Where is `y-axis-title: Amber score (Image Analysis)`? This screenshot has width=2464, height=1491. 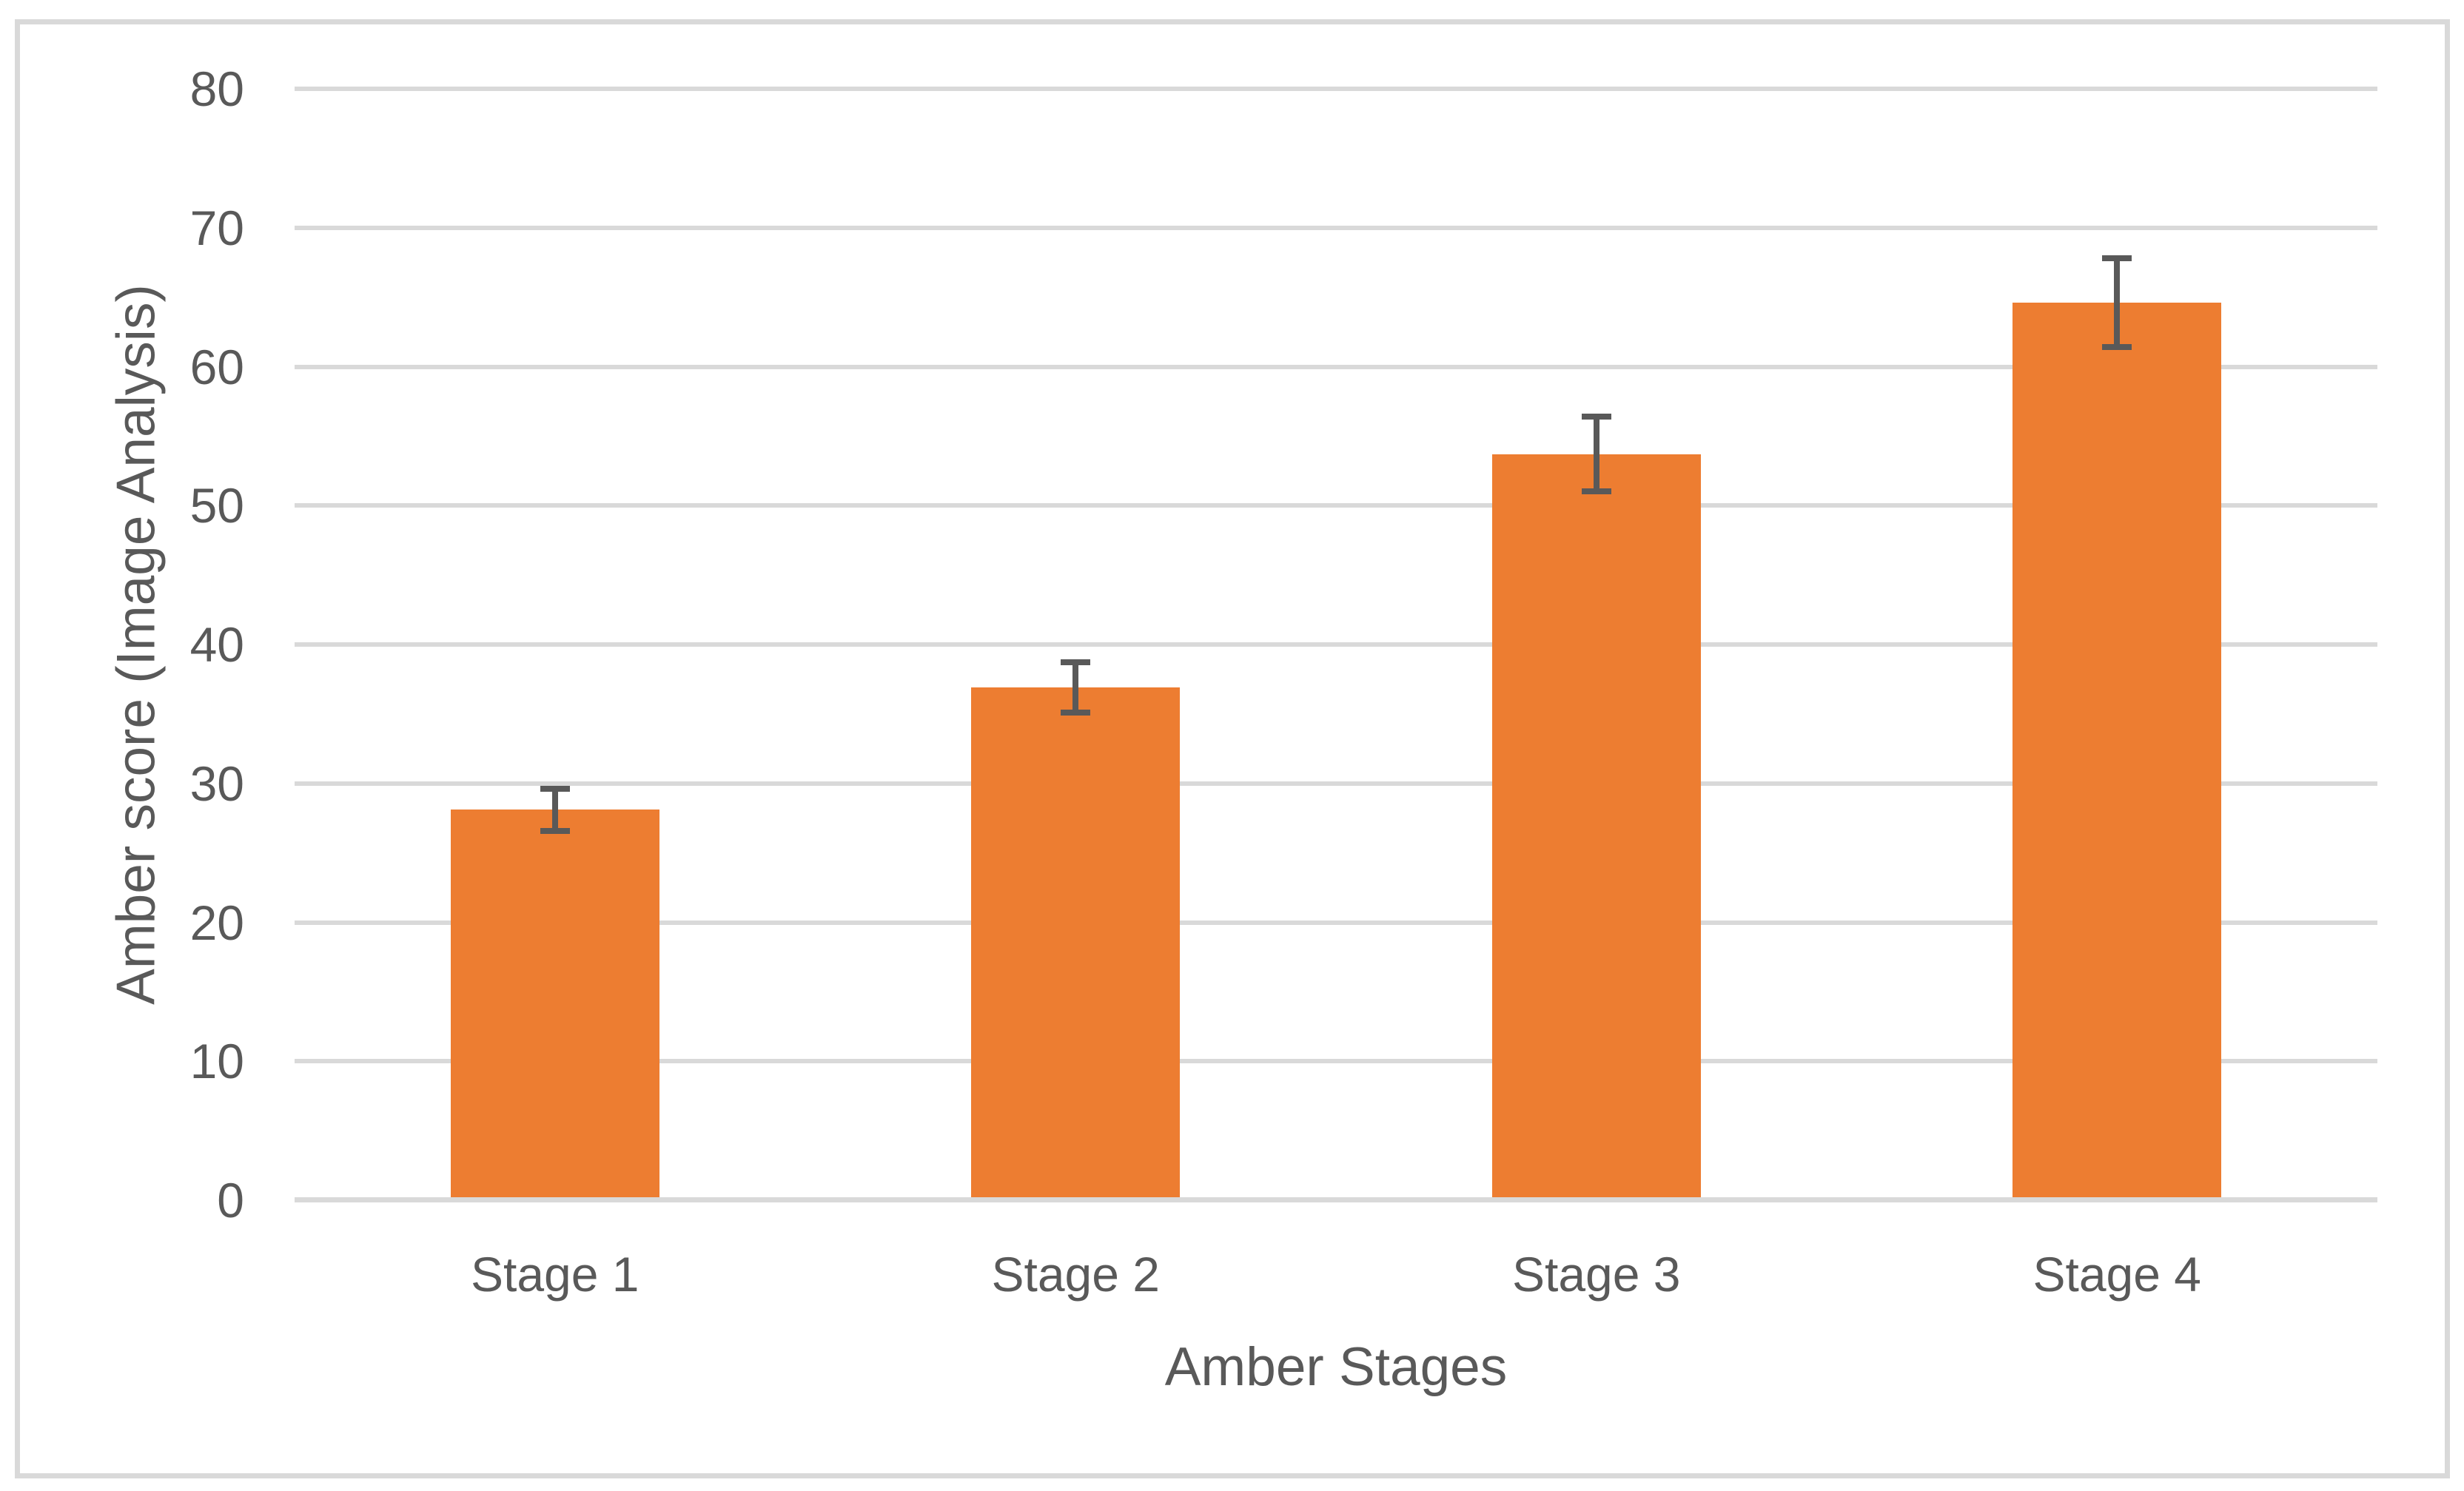
y-axis-title: Amber score (Image Analysis) is located at coordinates (136, 644).